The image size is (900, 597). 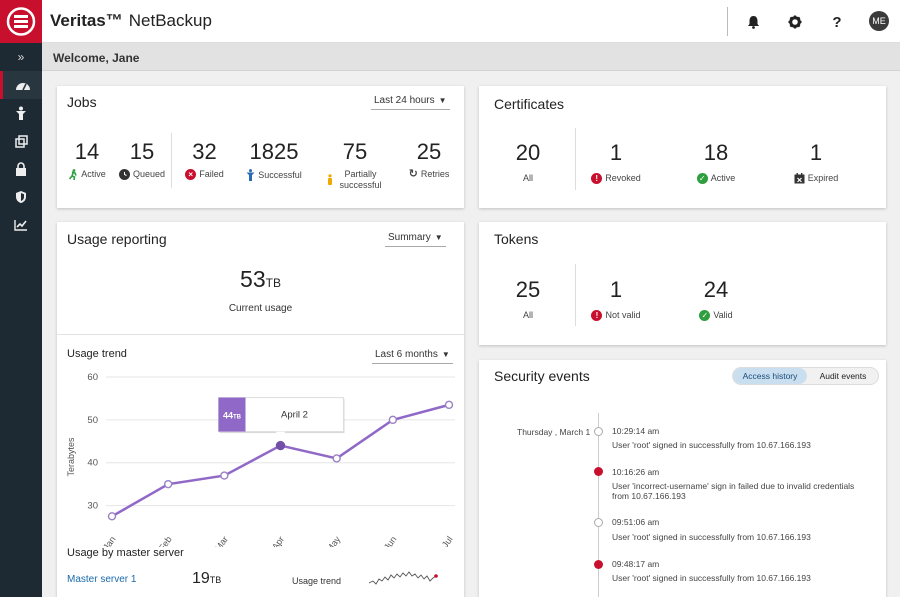 What do you see at coordinates (837, 22) in the screenshot?
I see `help-icon: ?` at bounding box center [837, 22].